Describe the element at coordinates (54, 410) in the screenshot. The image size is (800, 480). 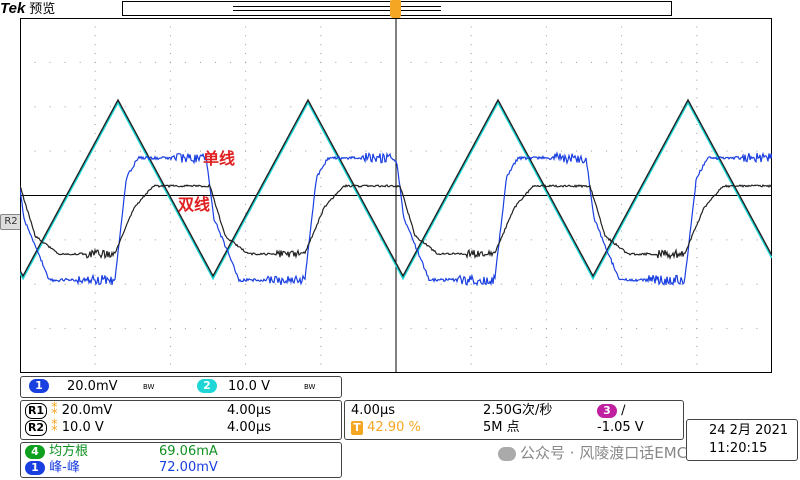
I see `ref-r1-link-icon: ⁑` at that location.